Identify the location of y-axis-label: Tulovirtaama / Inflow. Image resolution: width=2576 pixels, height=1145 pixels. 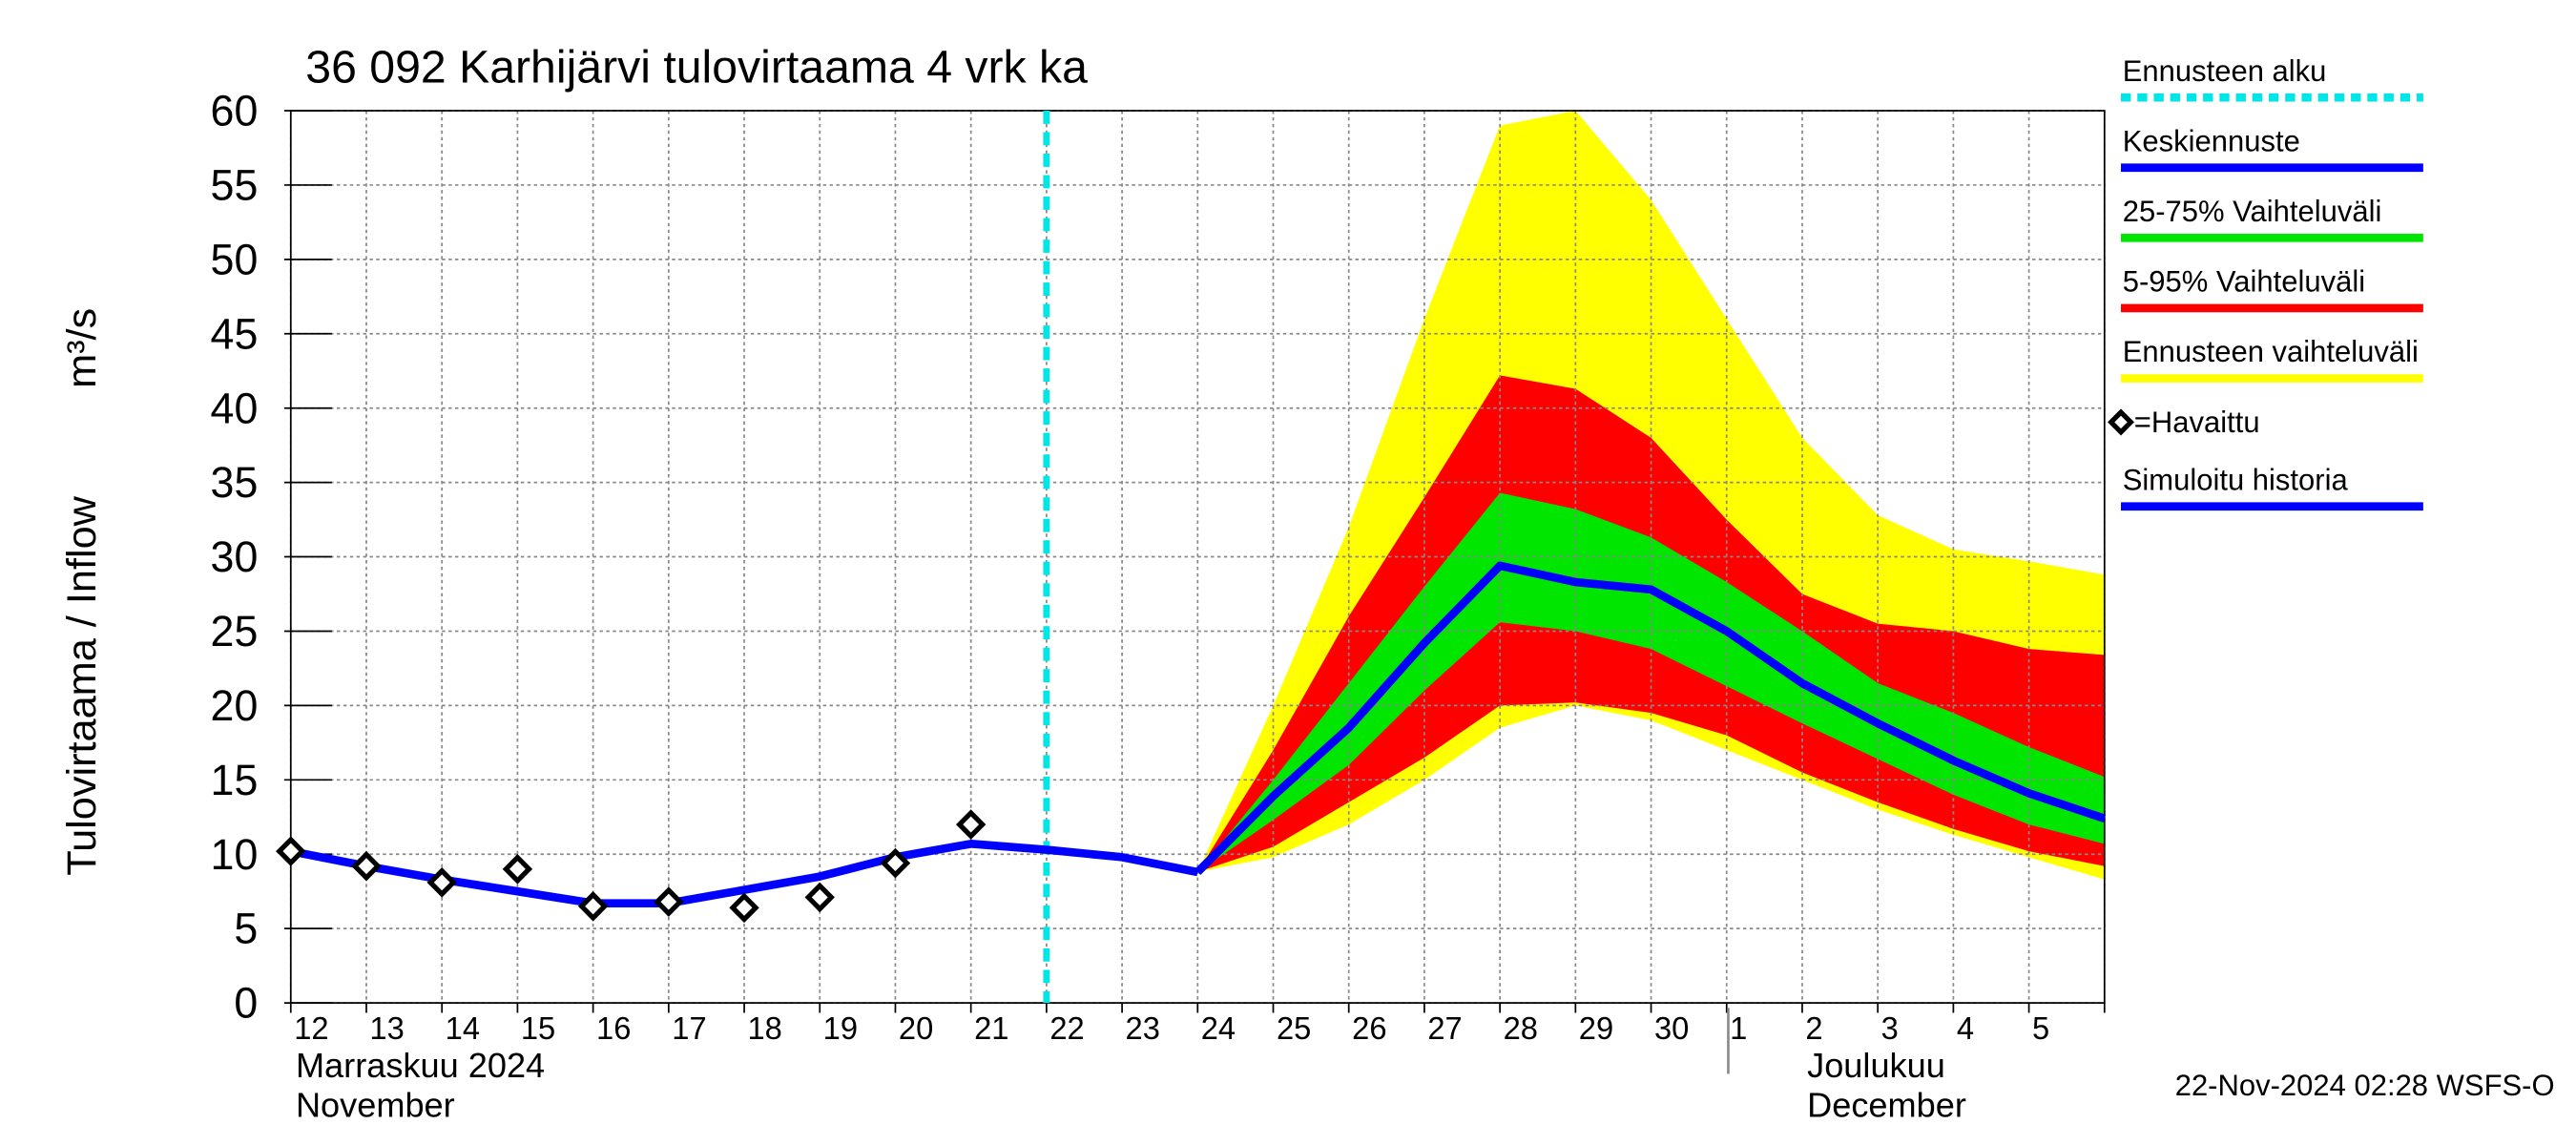
(82, 685).